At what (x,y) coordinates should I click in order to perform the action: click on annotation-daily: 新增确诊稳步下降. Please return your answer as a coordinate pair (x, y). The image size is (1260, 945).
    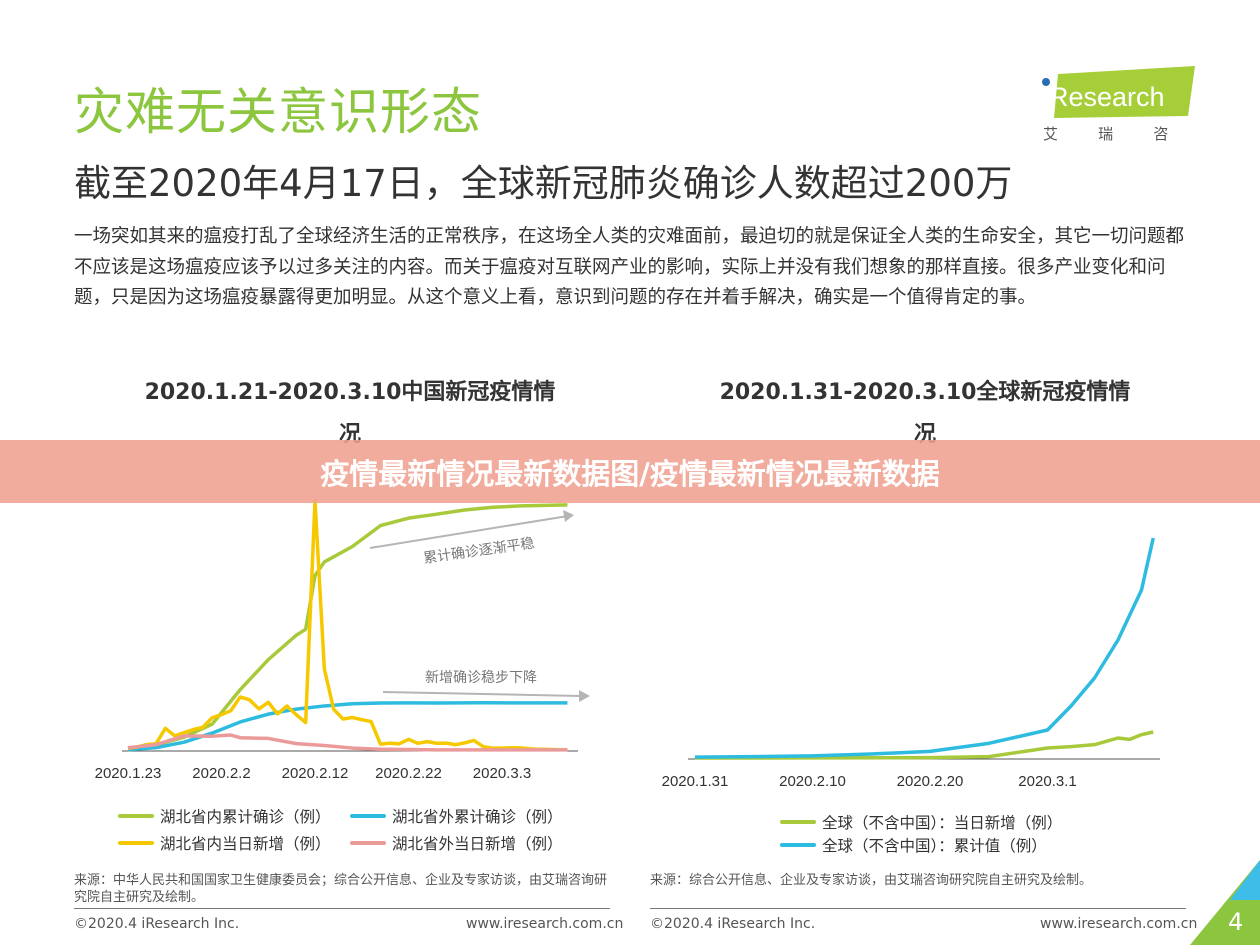
    Looking at the image, I should click on (481, 677).